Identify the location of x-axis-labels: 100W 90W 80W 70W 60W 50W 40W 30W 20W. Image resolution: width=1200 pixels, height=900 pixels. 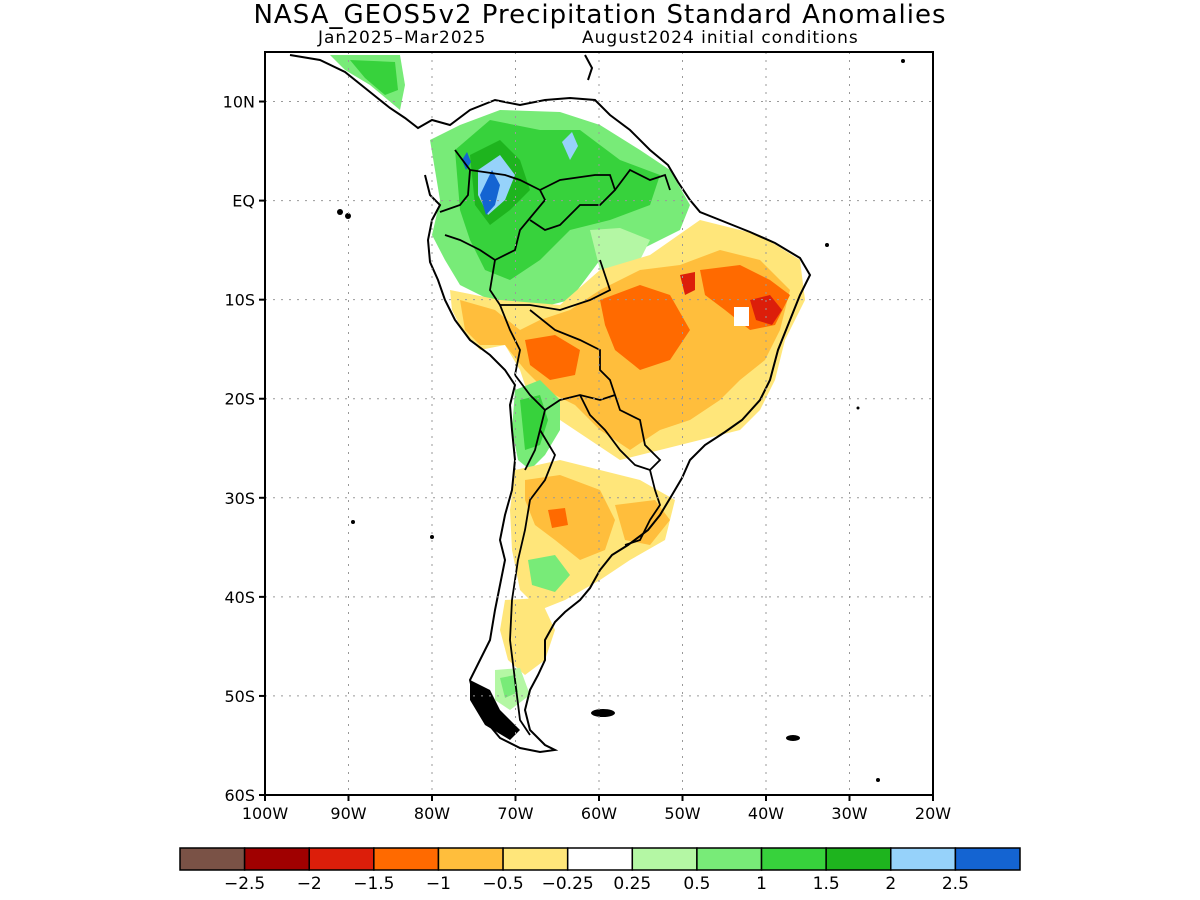
(596, 813).